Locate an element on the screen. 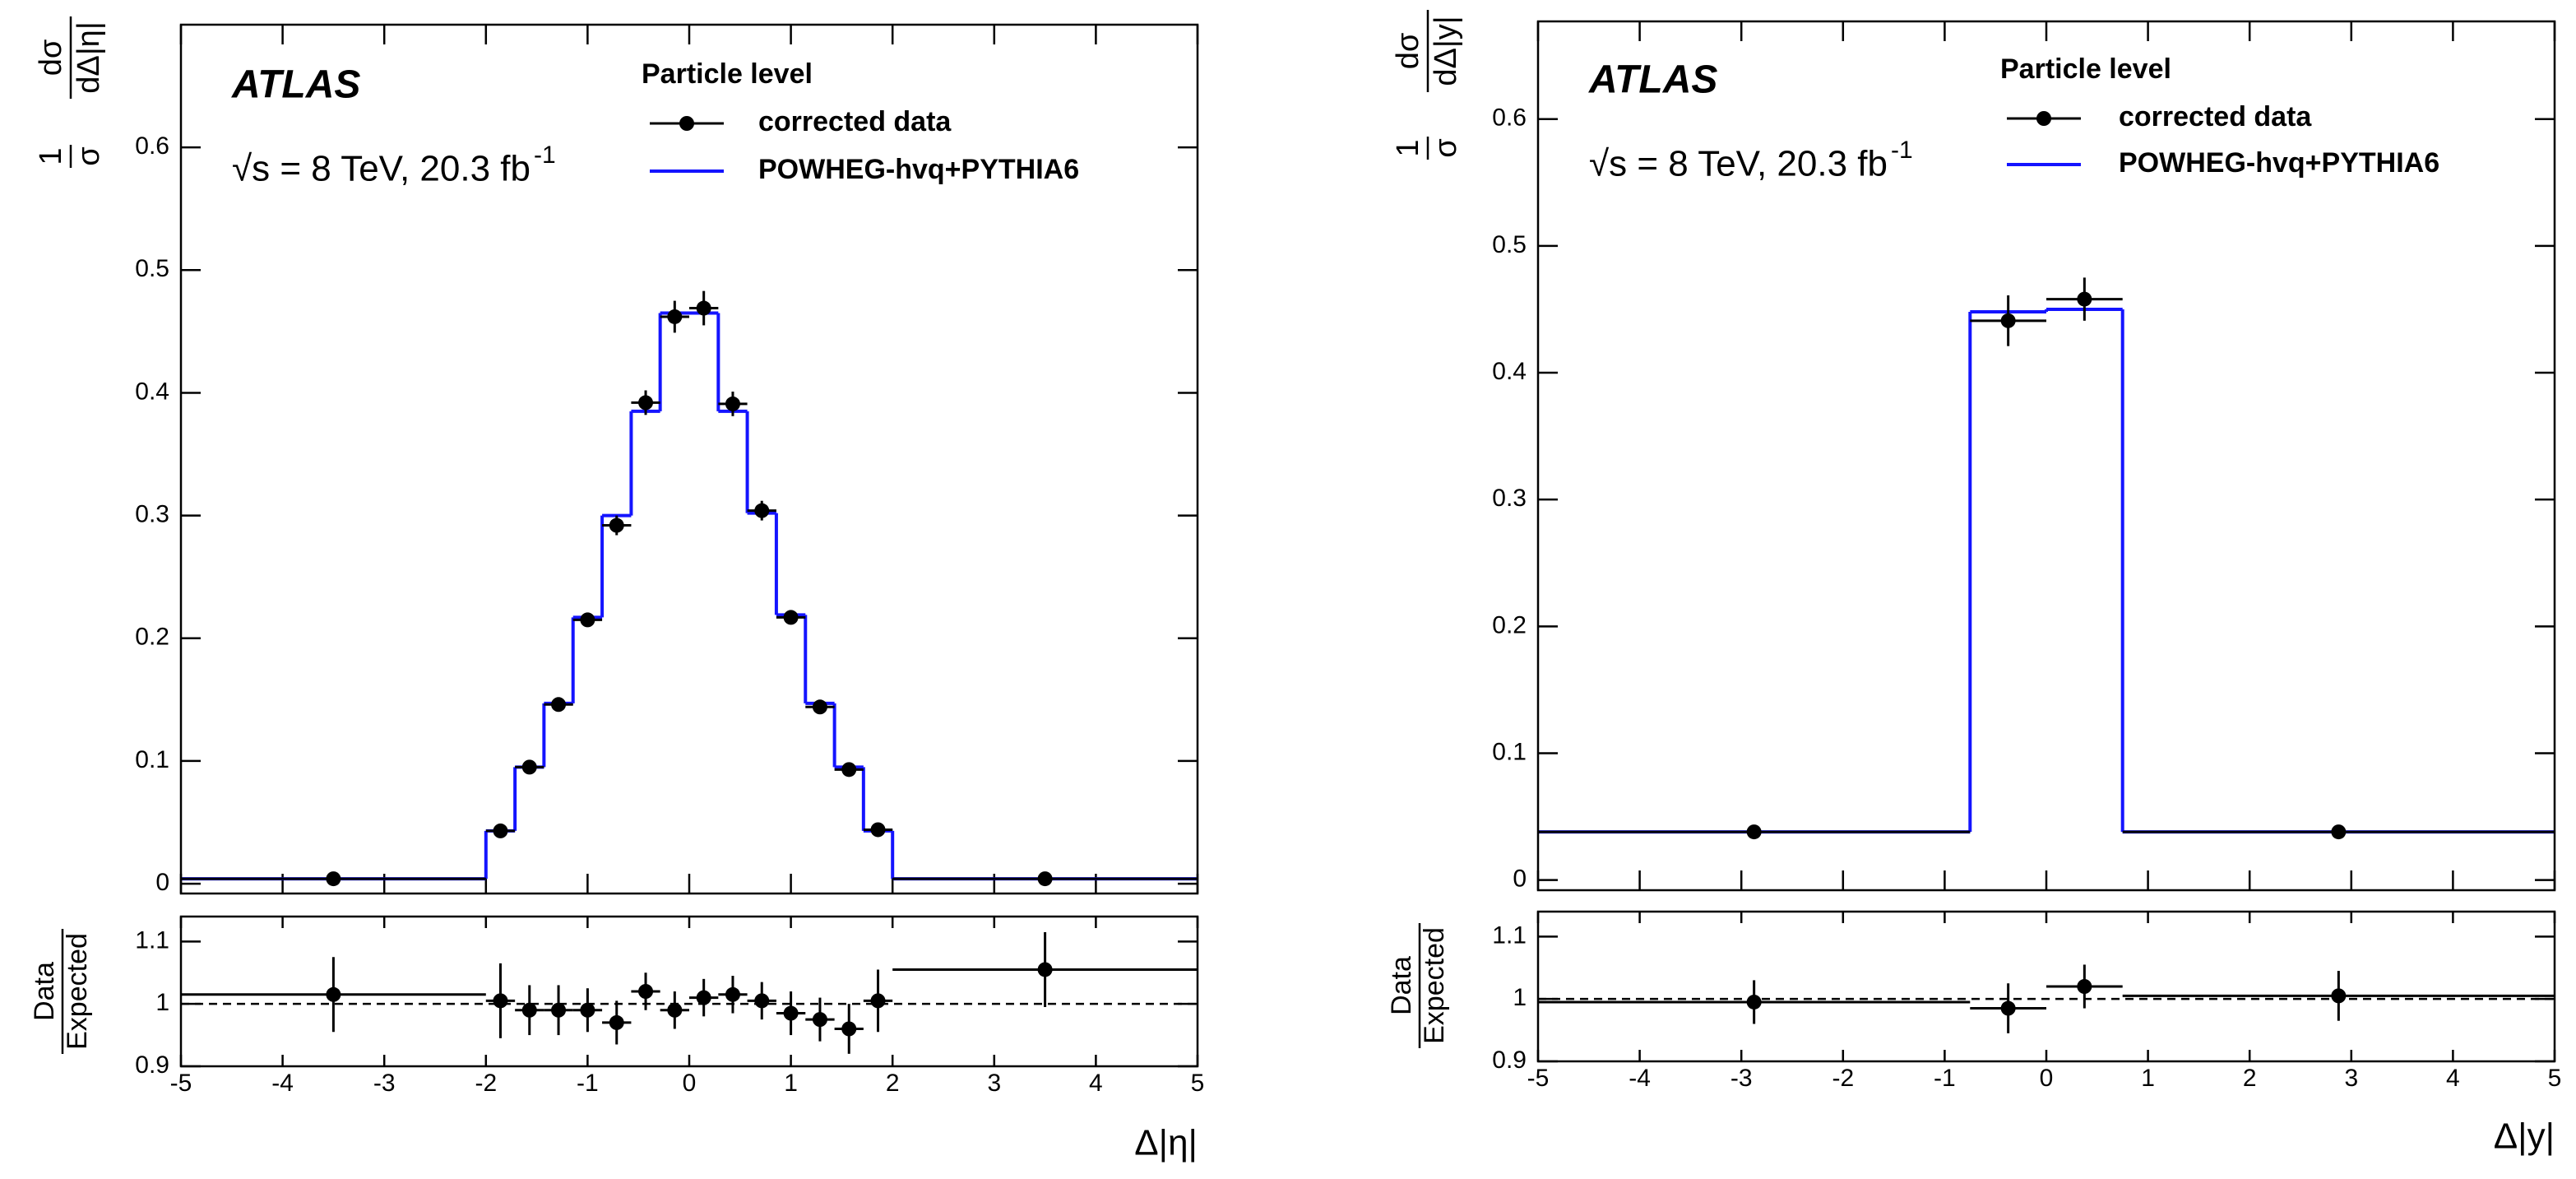 The width and height of the screenshot is (2576, 1179). x-tick-label: 5 is located at coordinates (2555, 1078).